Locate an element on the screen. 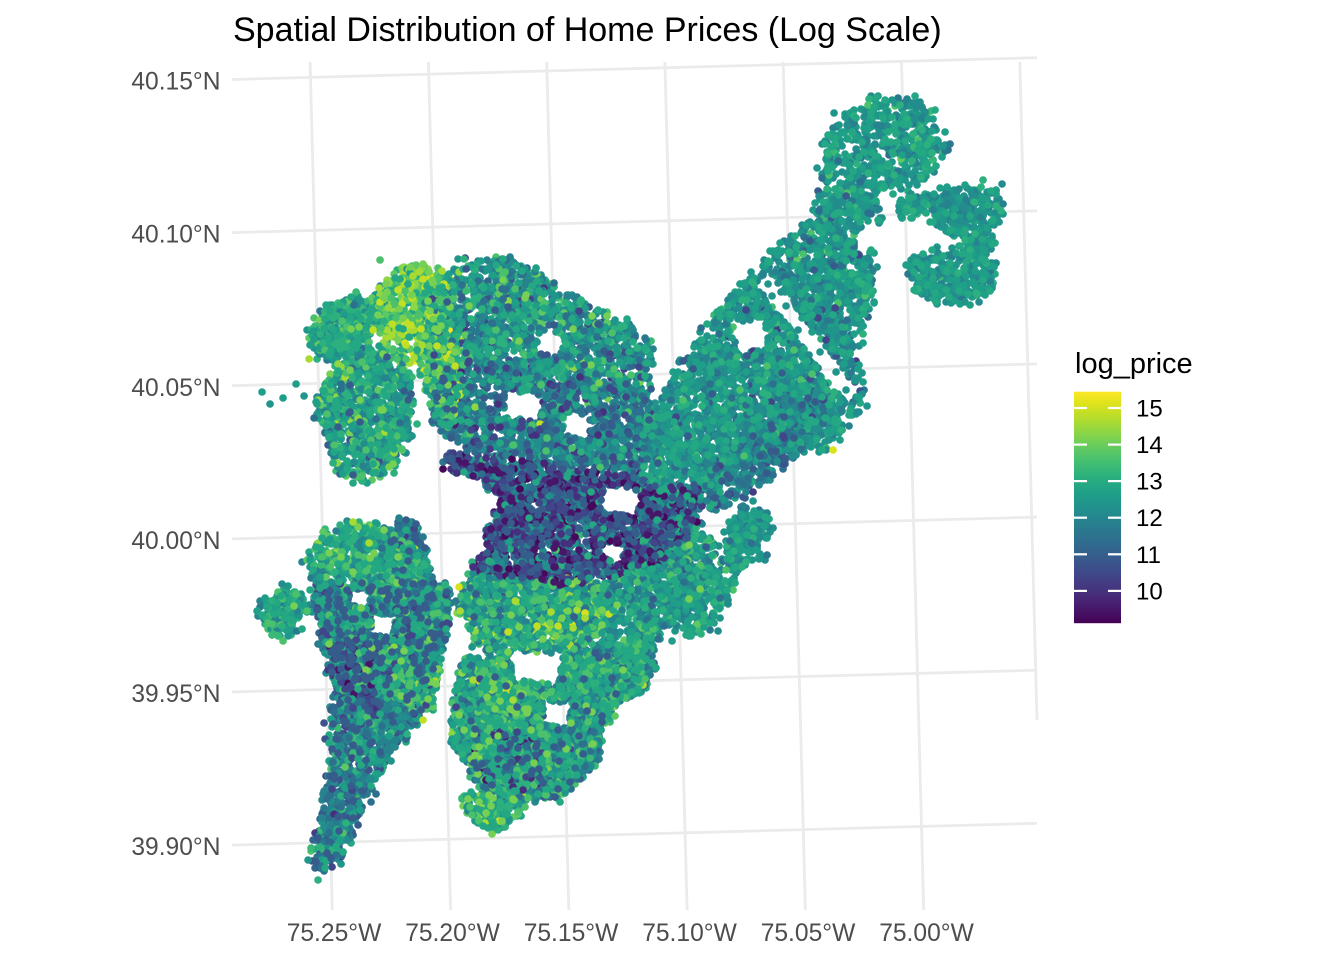 Image resolution: width=1344 pixels, height=960 pixels. svg-text: 40.15°N is located at coordinates (175, 82).